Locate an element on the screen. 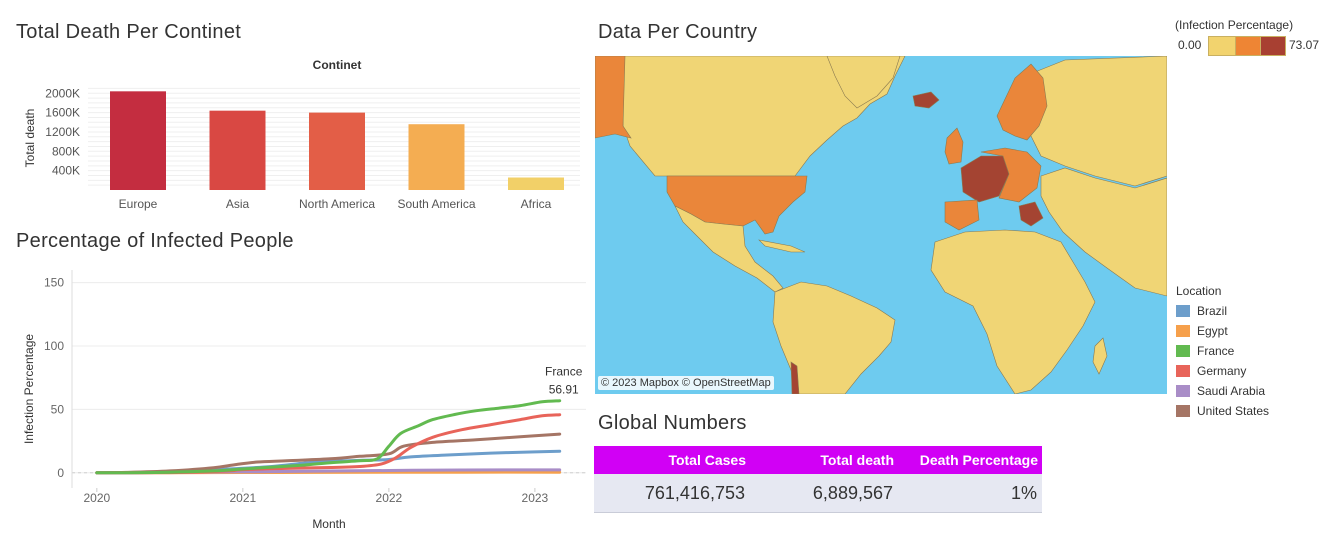 The width and height of the screenshot is (1338, 550). y-tick-label: 50 is located at coordinates (58, 409).